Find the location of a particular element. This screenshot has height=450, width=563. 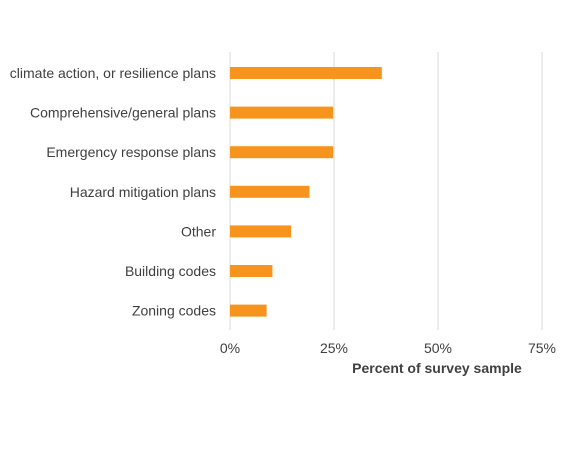

category-label: Emergency response plans is located at coordinates (131, 152).